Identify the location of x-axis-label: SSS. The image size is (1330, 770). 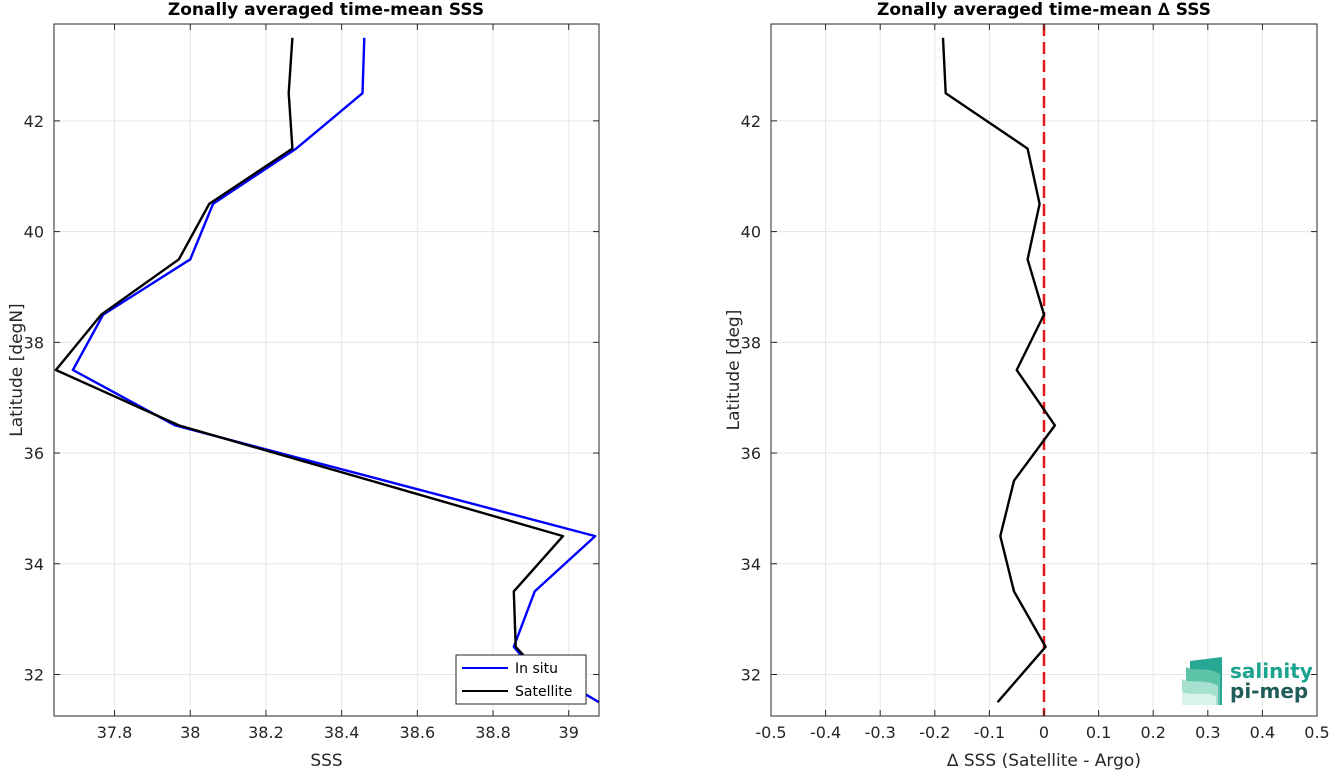
(326, 760).